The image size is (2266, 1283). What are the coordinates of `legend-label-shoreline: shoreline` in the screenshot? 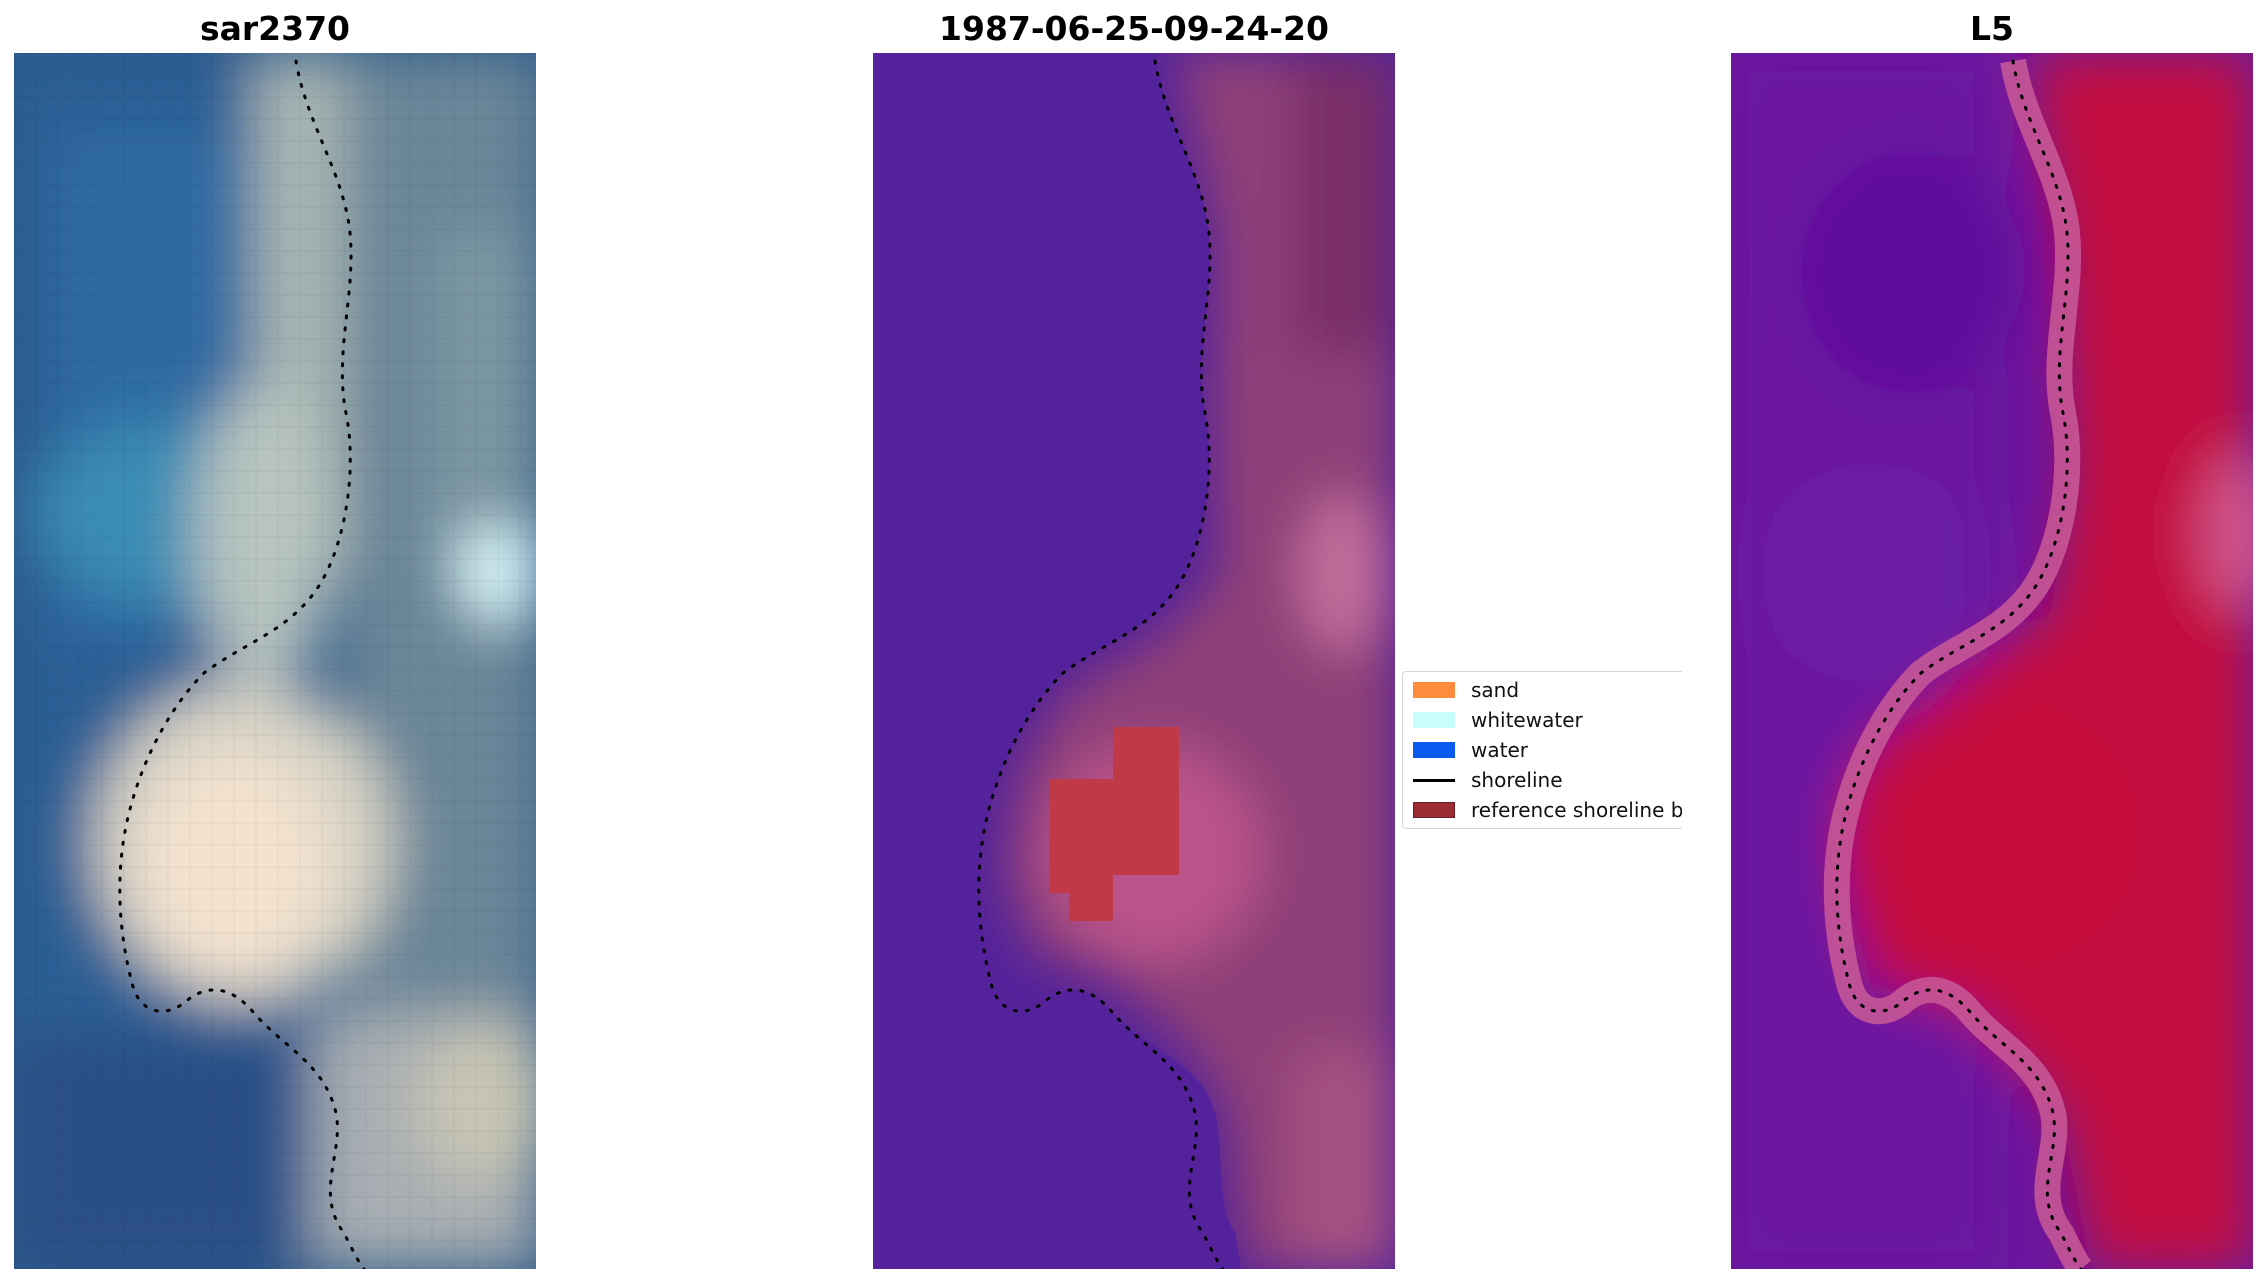 It's located at (1517, 780).